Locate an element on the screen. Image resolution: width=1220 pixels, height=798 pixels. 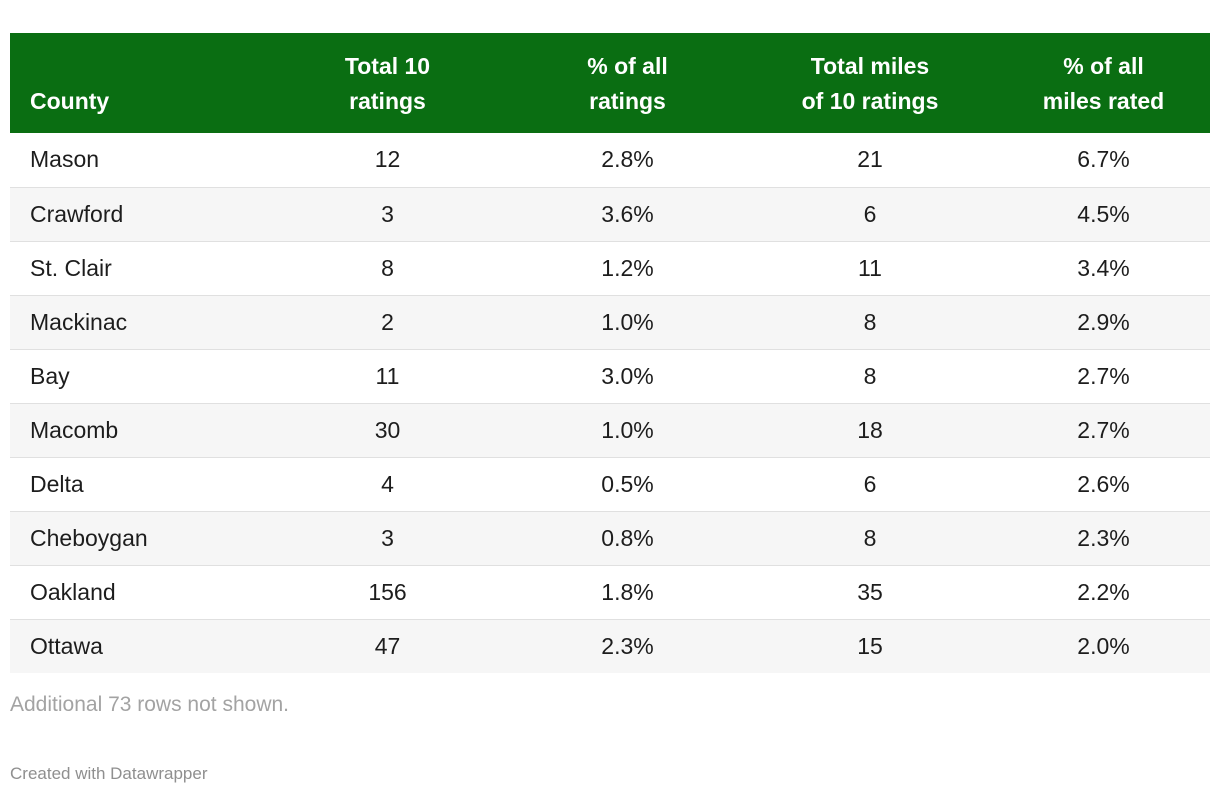
cell-pct-all-miles-rated: 2.0% is located at coordinates (1103, 645).